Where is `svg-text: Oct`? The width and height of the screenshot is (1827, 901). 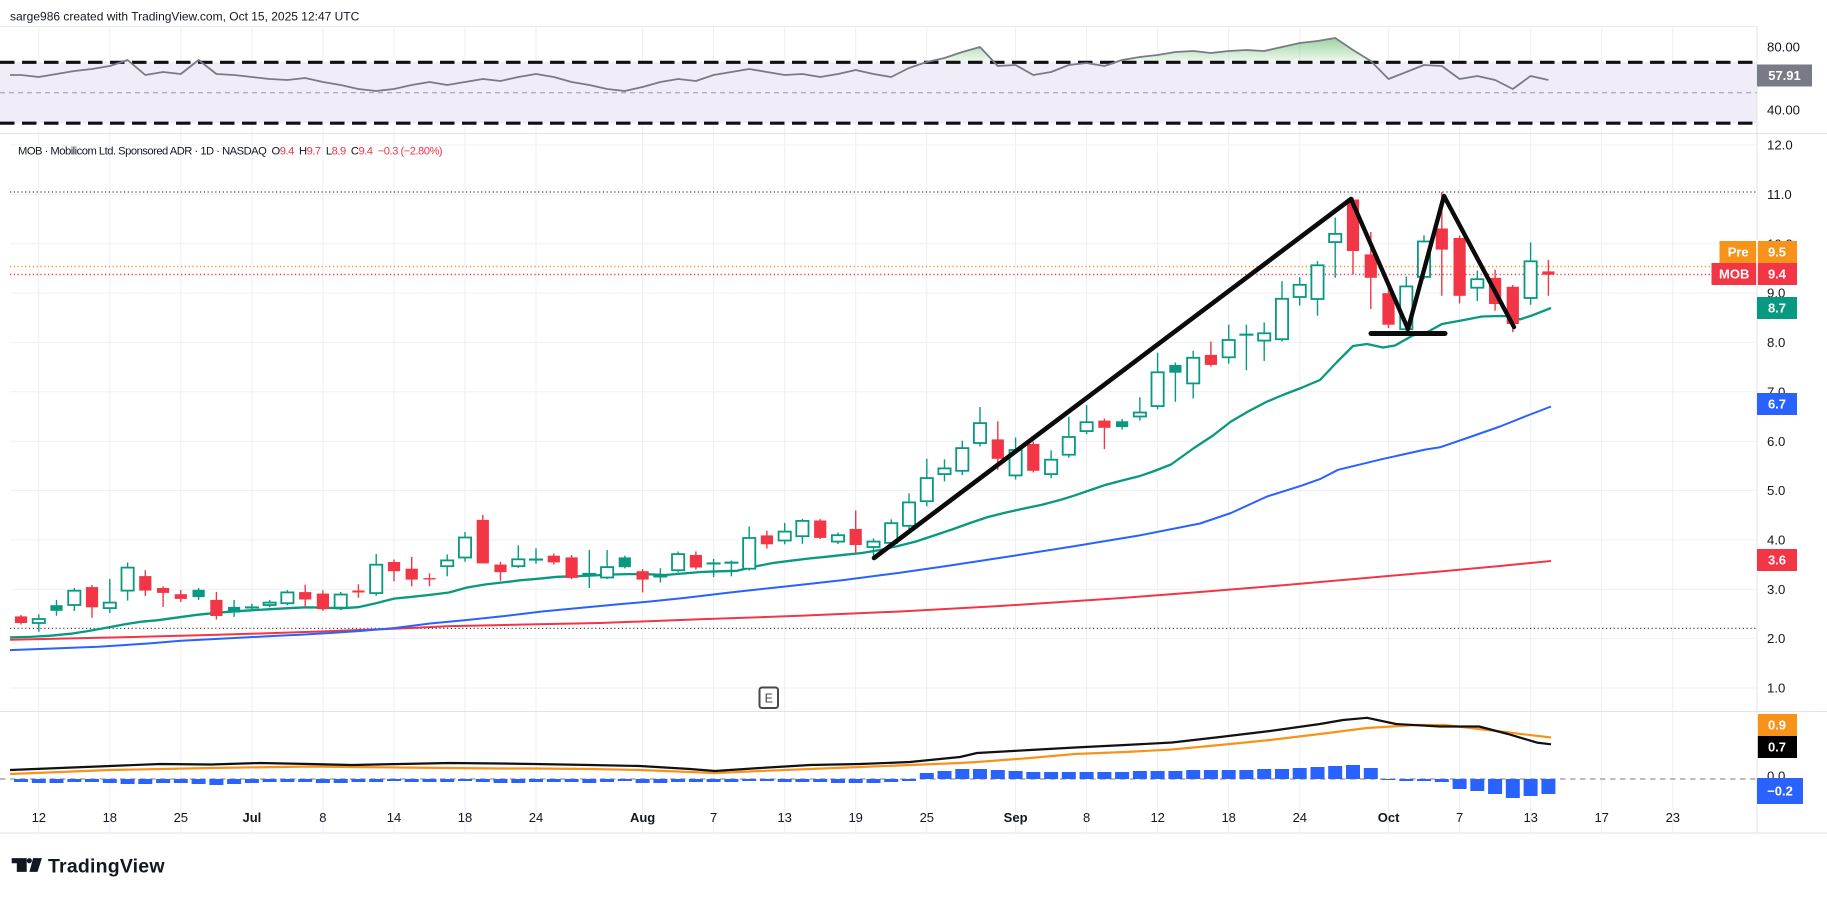 svg-text: Oct is located at coordinates (1389, 817).